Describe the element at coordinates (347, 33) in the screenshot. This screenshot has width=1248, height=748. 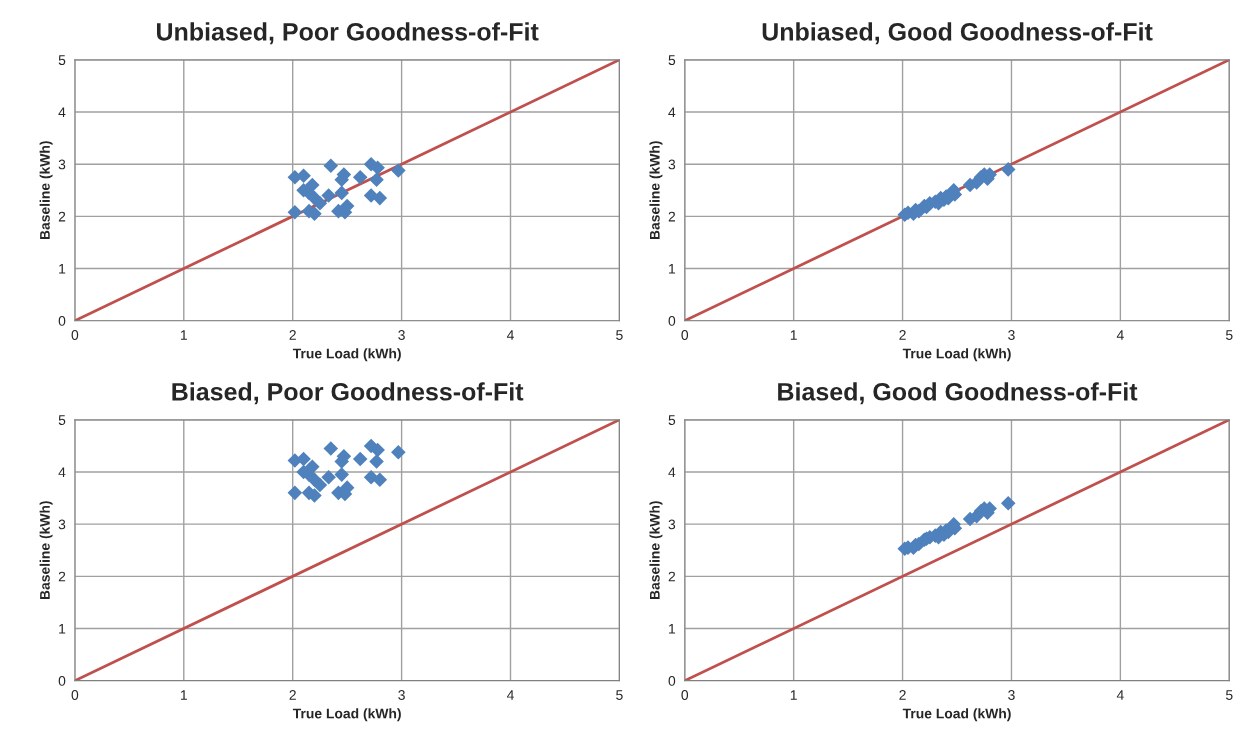
I see `chart-title: Unbiased, Poor Goodness-of-Fit` at that location.